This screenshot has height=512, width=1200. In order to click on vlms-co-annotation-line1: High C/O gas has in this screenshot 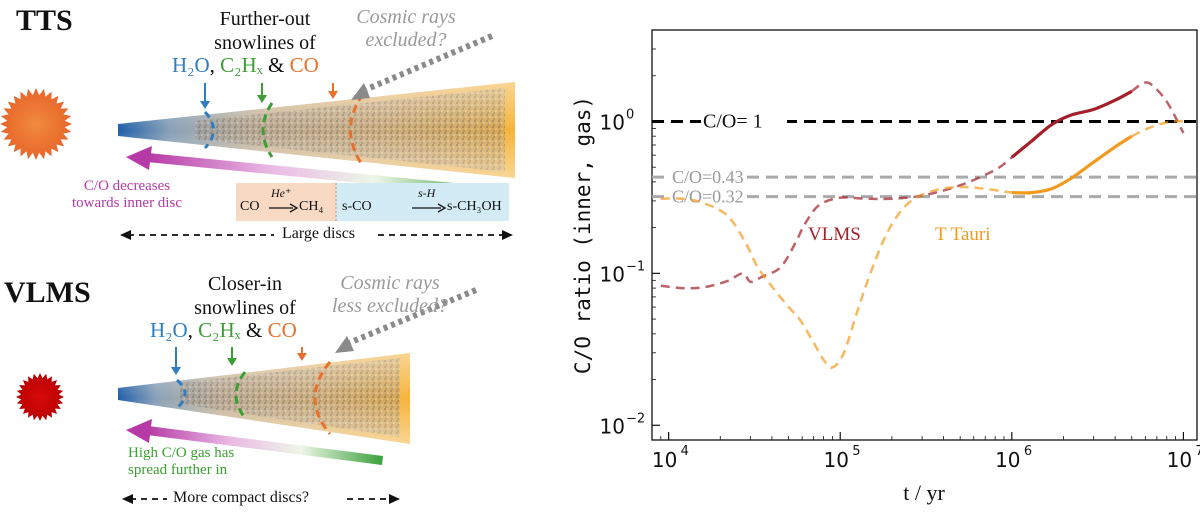, I will do `click(181, 453)`.